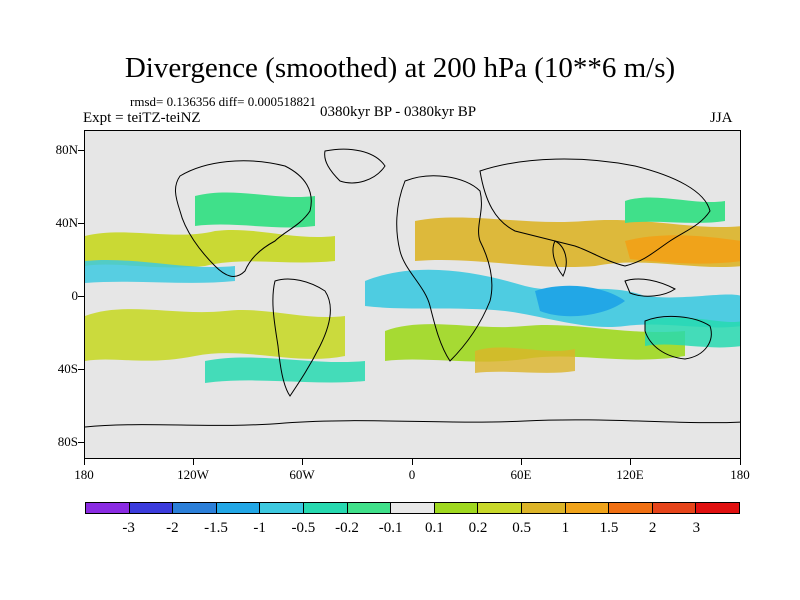  I want to click on lat-tick-80s: 80S, so click(67, 441).